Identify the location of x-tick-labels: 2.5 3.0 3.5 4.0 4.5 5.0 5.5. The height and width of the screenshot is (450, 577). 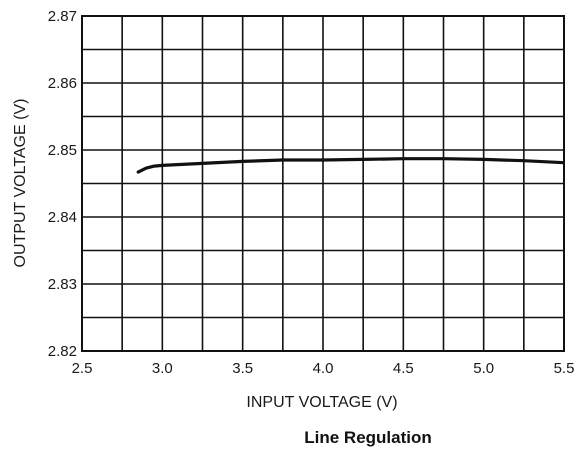
(323, 368).